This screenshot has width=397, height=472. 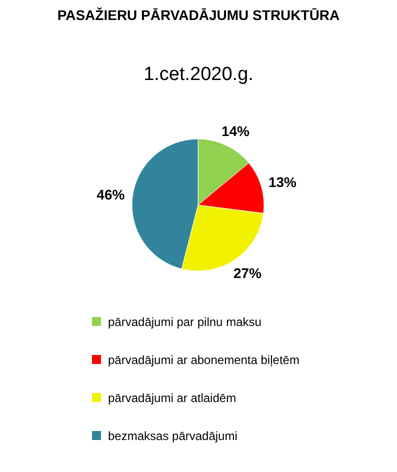 I want to click on data-label: 13%, so click(x=283, y=182).